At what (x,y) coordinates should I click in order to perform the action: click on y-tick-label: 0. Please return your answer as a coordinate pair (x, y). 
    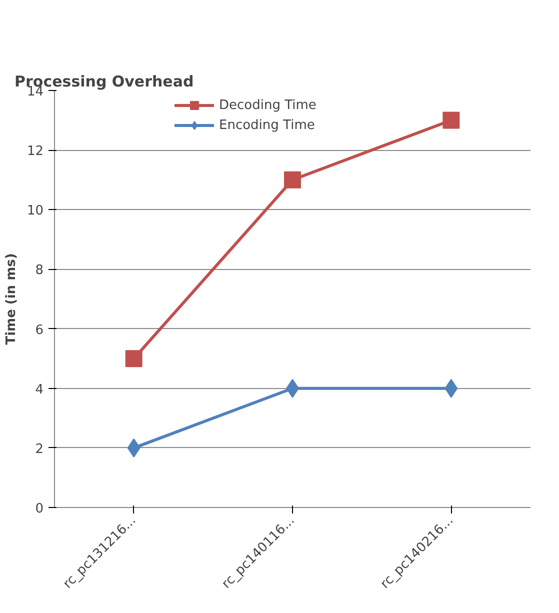
    Looking at the image, I should click on (39, 509).